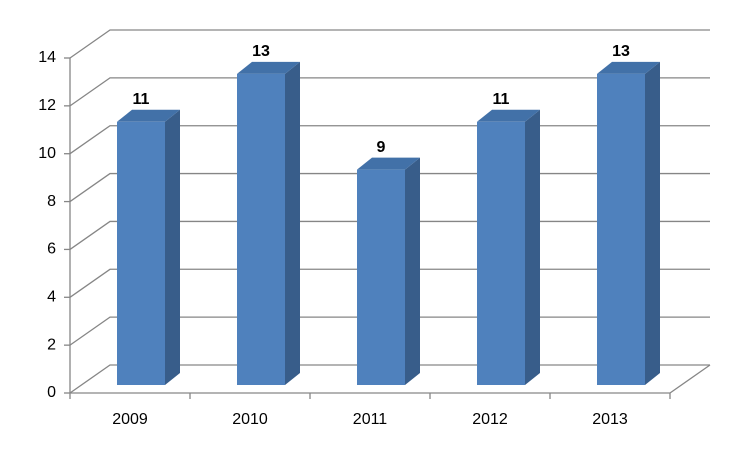 Image resolution: width=750 pixels, height=450 pixels. I want to click on y-tick-label: 2, so click(51, 344).